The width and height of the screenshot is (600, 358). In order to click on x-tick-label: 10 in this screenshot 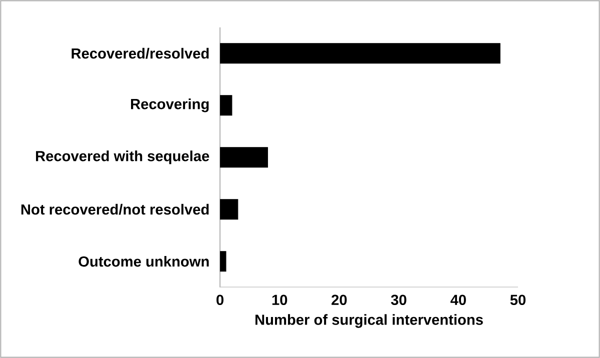, I will do `click(280, 300)`.